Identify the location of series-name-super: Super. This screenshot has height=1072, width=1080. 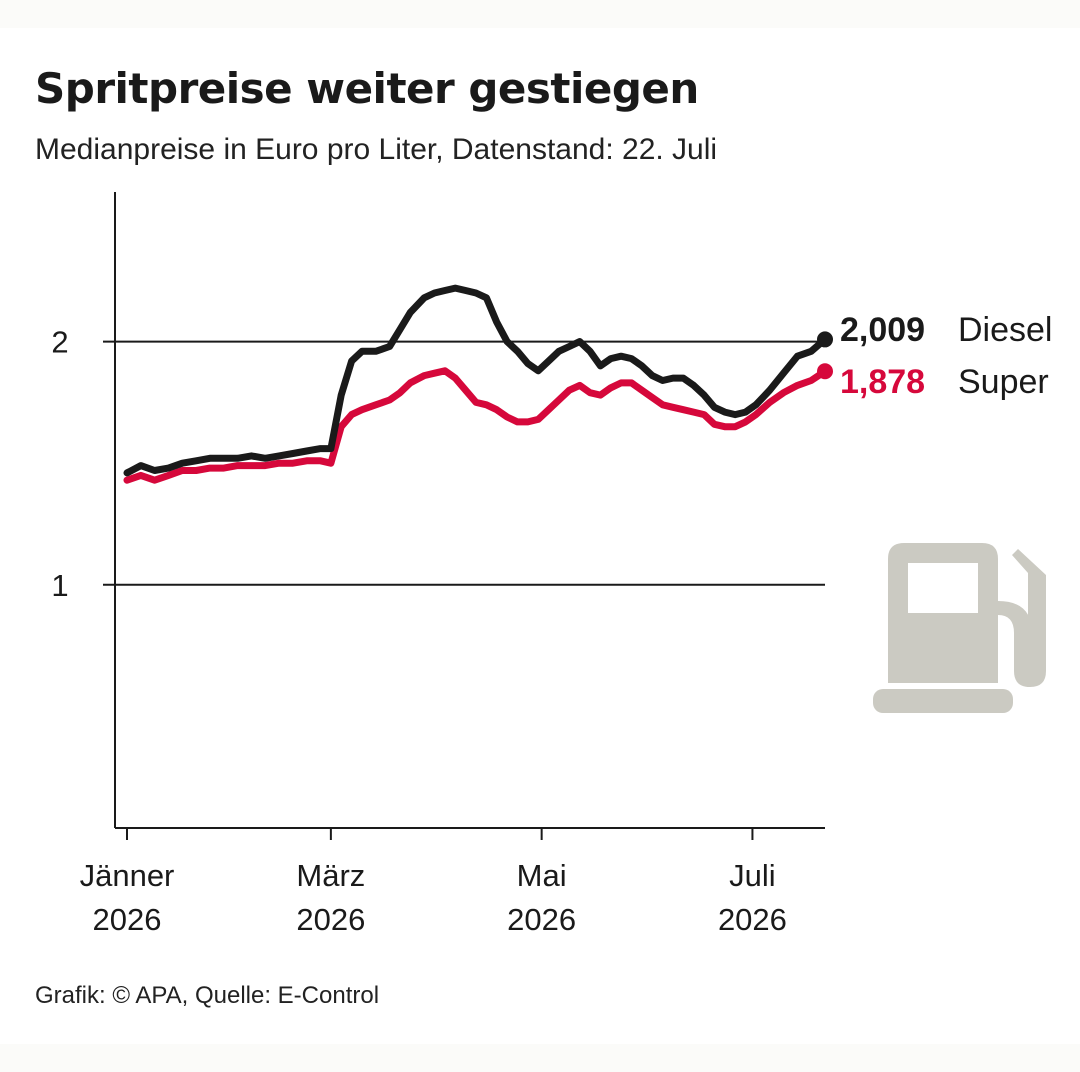
(1003, 382).